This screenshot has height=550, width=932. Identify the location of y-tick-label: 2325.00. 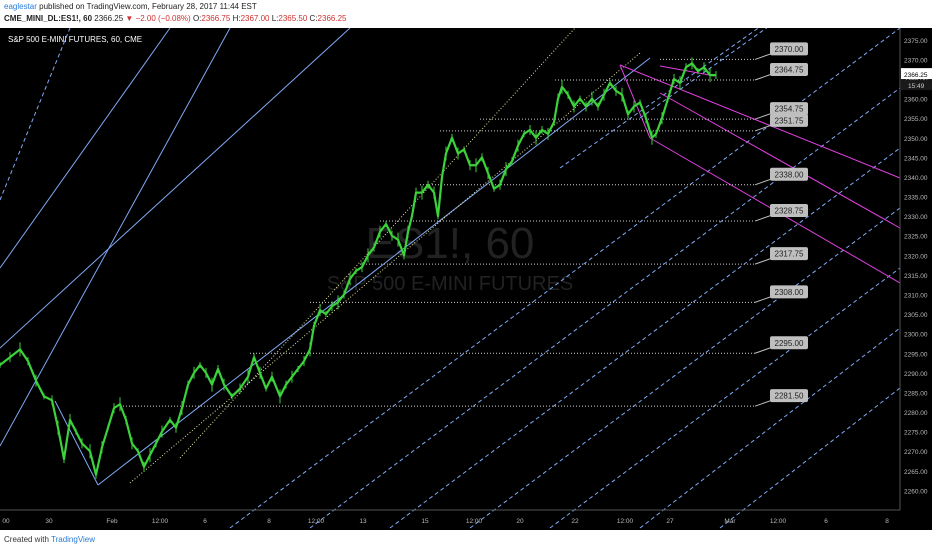
(916, 237).